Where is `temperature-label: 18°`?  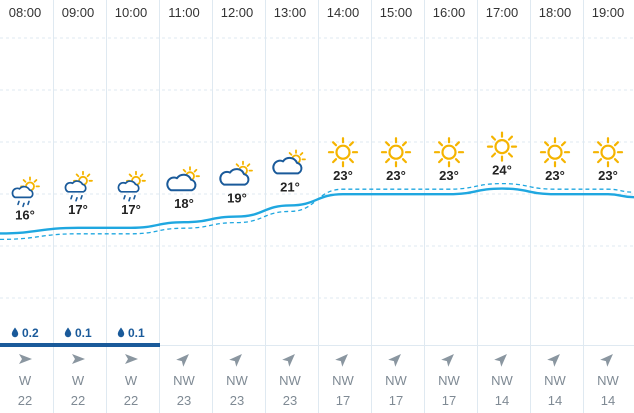 temperature-label: 18° is located at coordinates (184, 203).